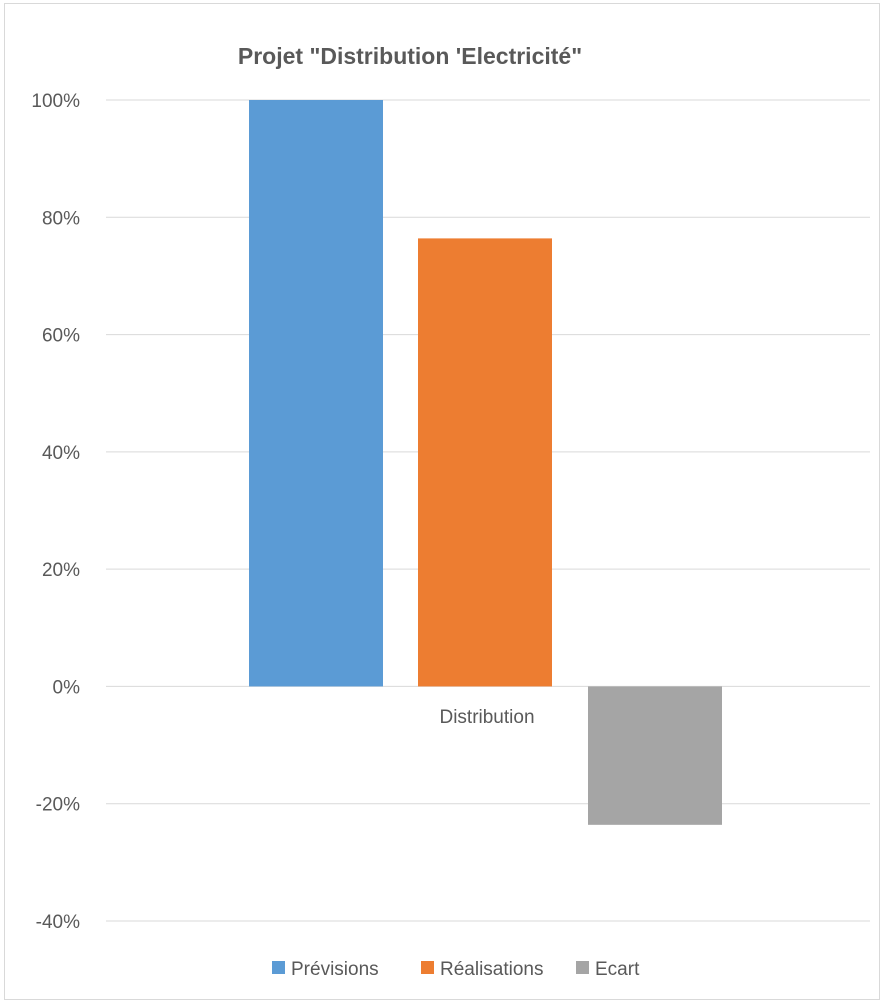 Image resolution: width=883 pixels, height=1003 pixels. Describe the element at coordinates (316, 393) in the screenshot. I see `bar-pr-visions` at that location.